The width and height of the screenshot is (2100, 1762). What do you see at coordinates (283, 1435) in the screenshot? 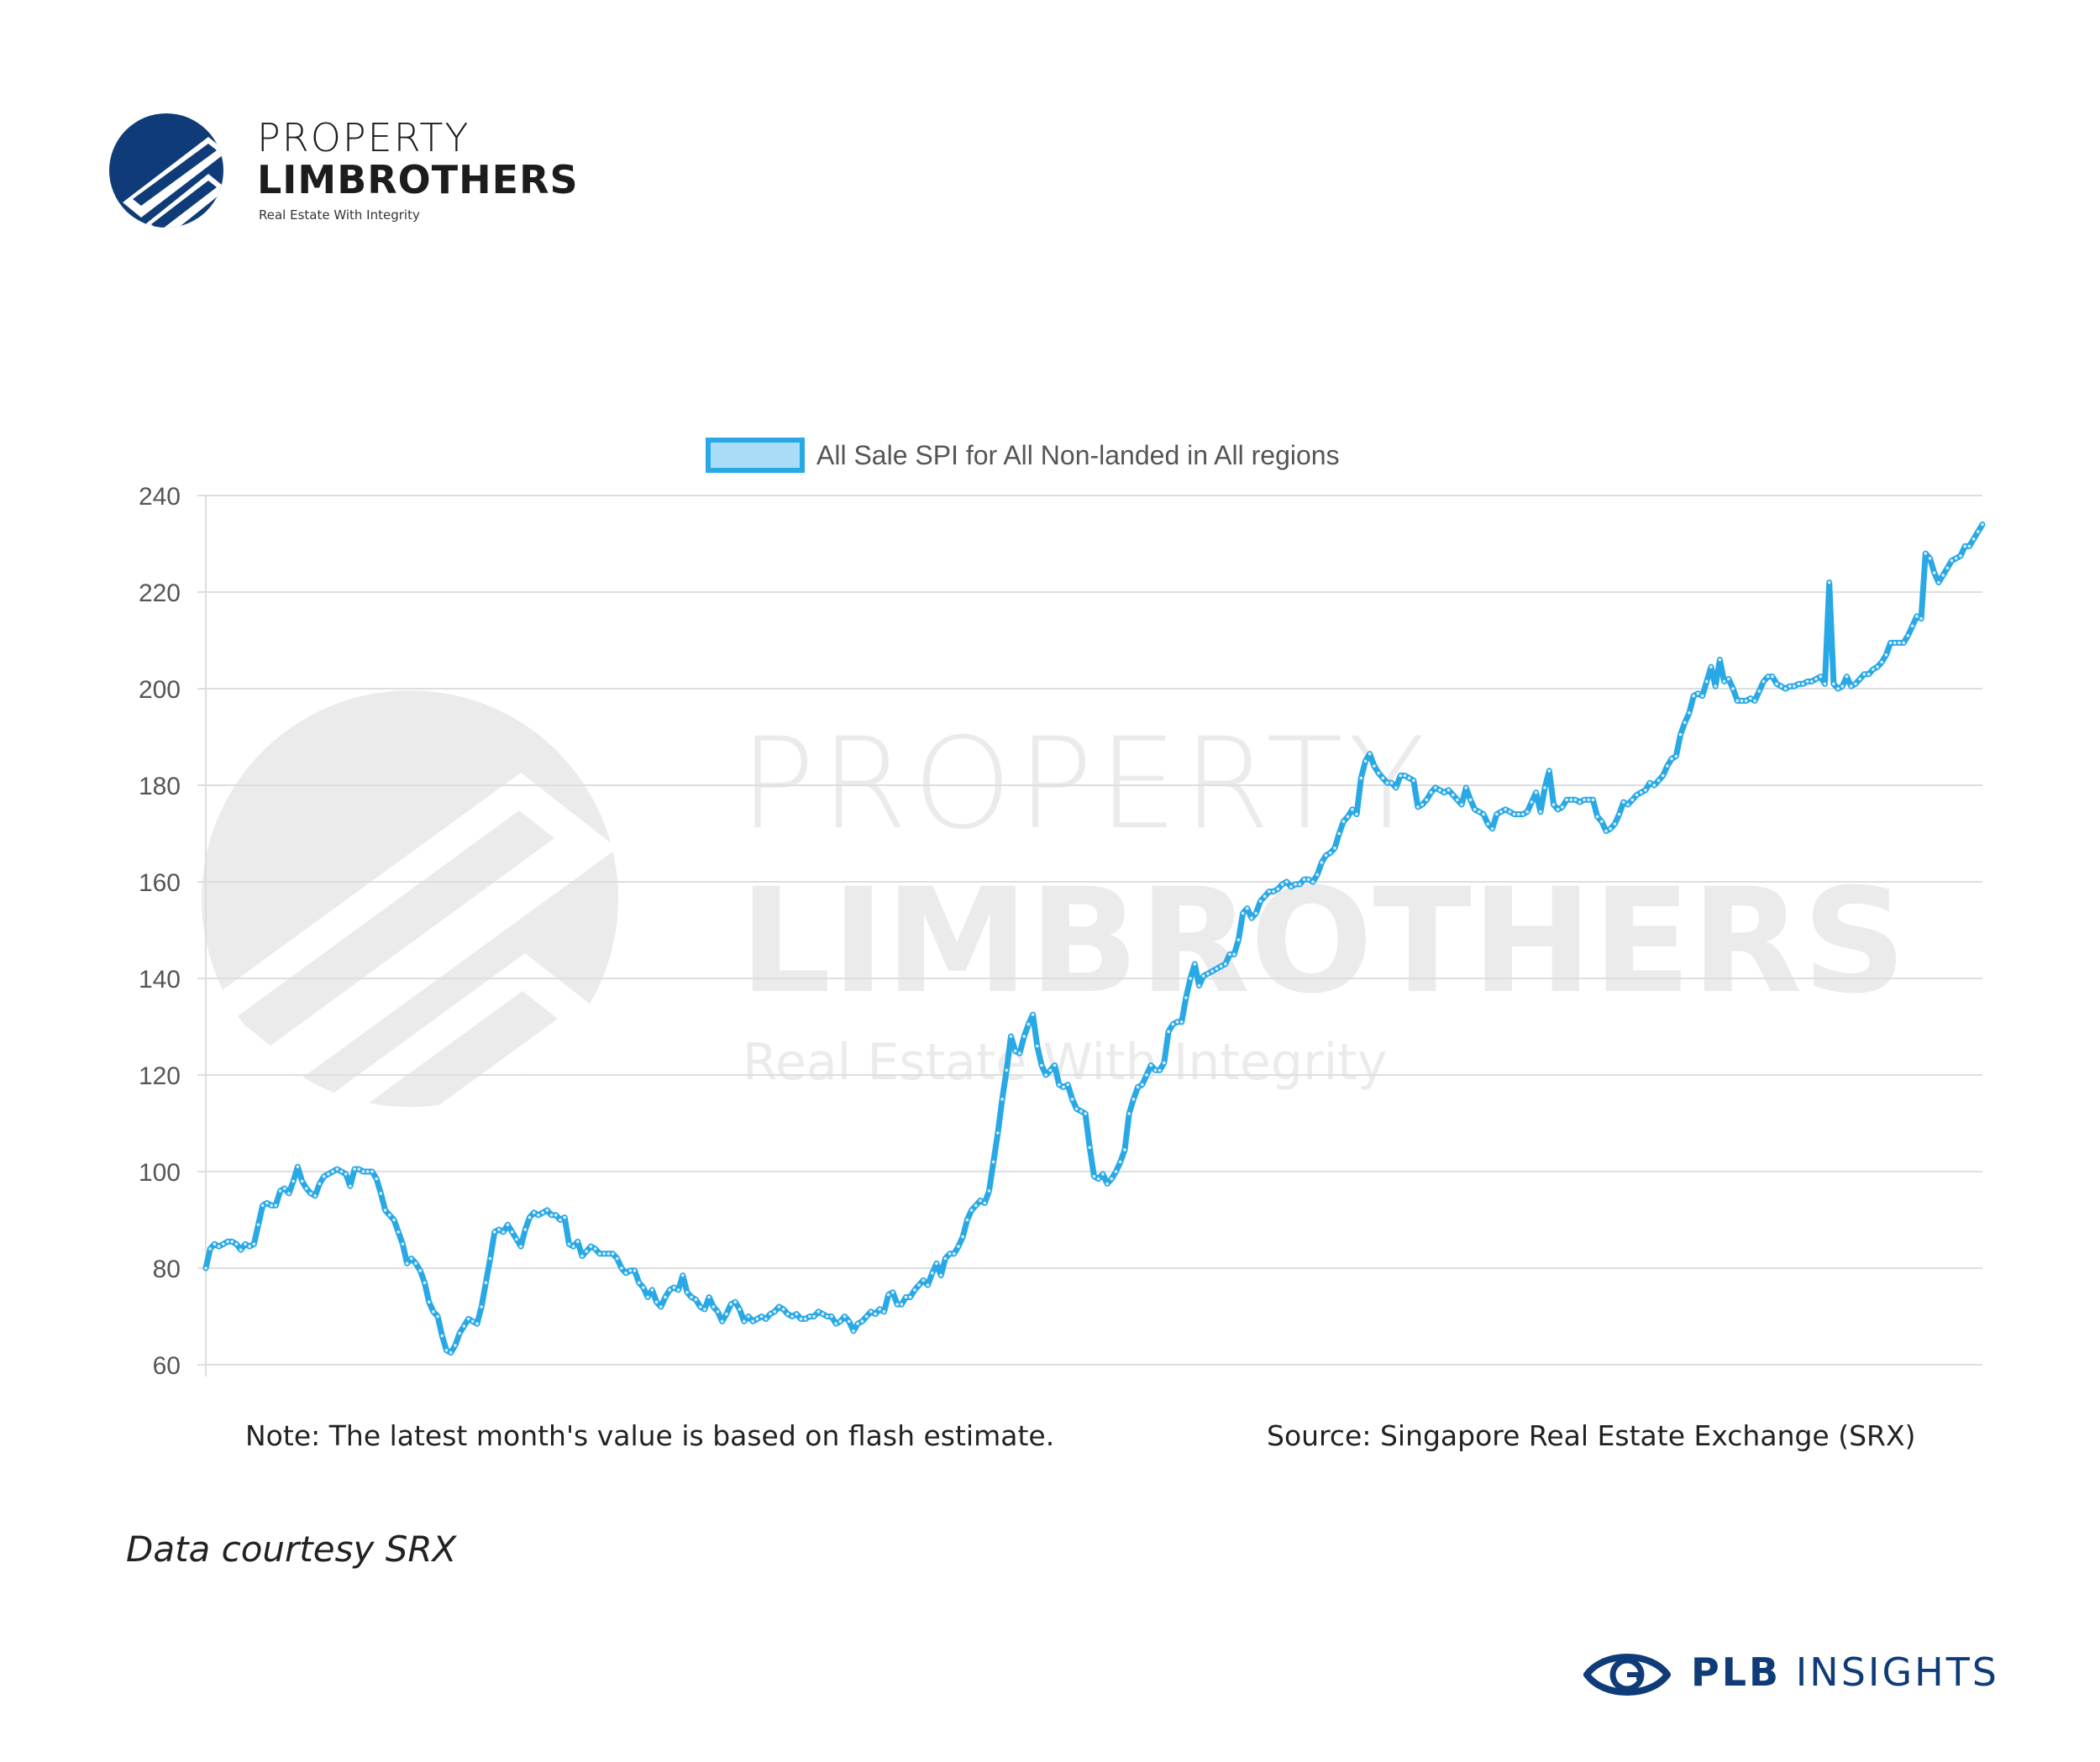
I see `note-prefix: Note:` at bounding box center [283, 1435].